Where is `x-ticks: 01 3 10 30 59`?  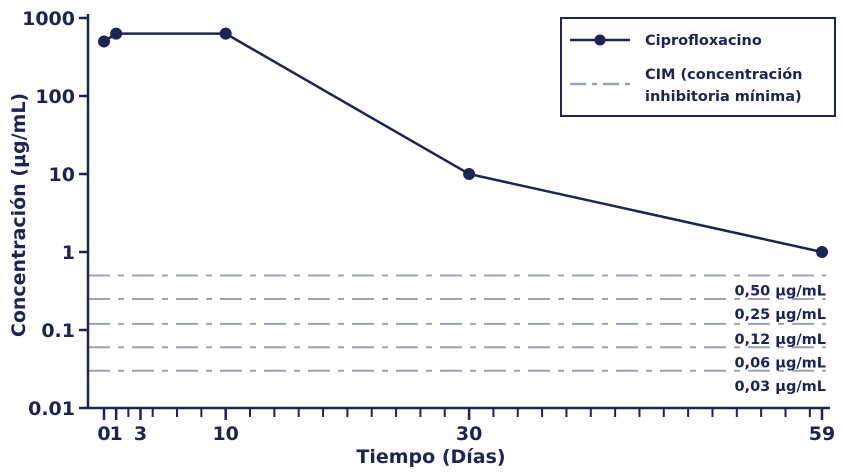
x-ticks: 01 3 10 30 59 is located at coordinates (466, 426).